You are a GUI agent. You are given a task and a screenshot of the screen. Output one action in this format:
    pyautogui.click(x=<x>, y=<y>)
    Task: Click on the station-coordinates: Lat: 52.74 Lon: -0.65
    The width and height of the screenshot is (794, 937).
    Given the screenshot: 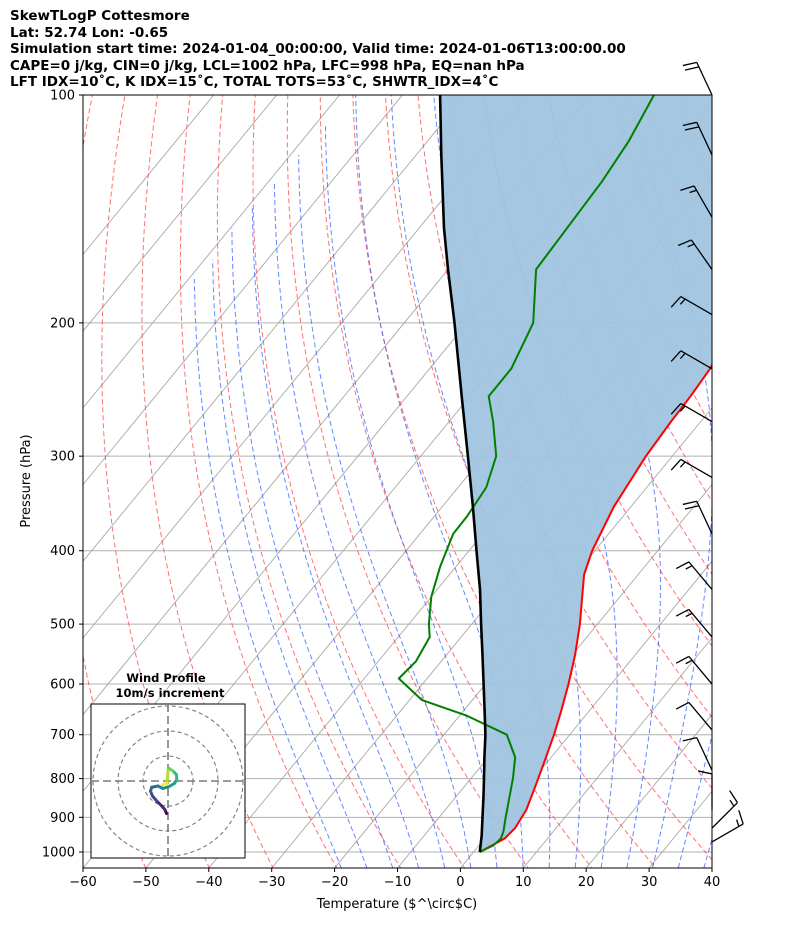 What is the action you would take?
    pyautogui.click(x=89, y=32)
    